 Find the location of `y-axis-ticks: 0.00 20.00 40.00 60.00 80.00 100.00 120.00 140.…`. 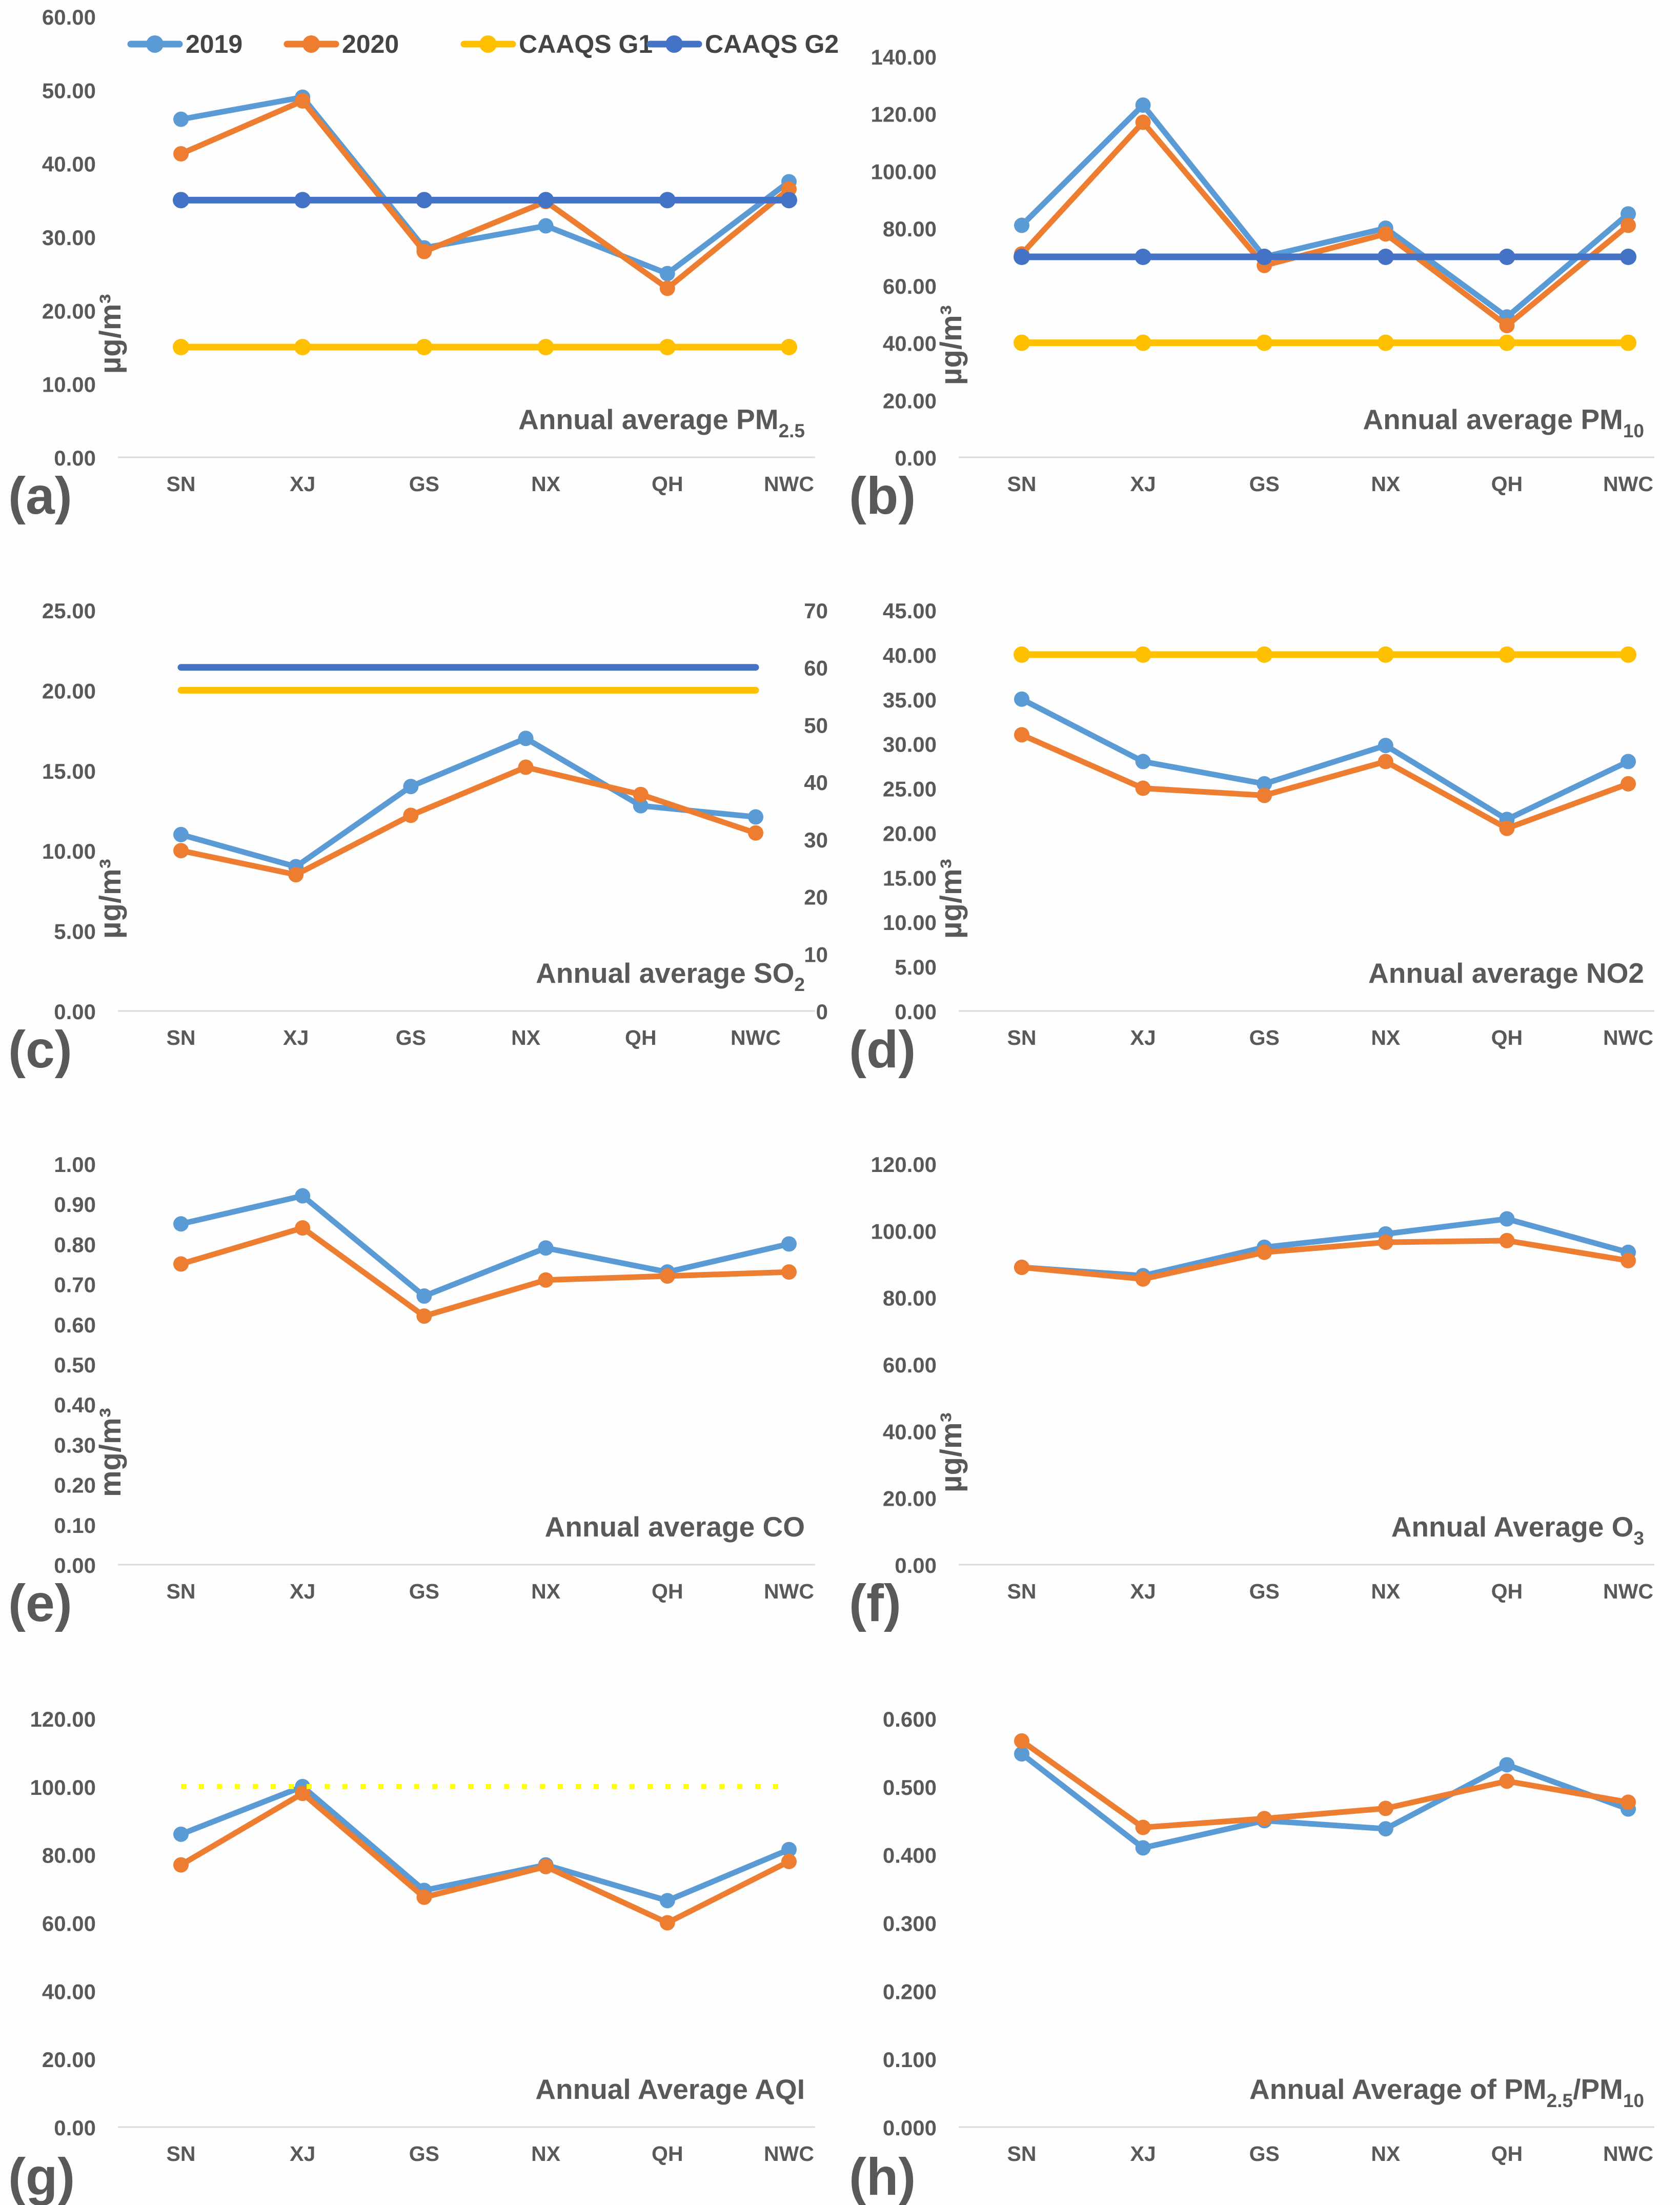

y-axis-ticks: 0.00 20.00 40.00 60.00 80.00 100.00 120.00 140.… is located at coordinates (904, 257).